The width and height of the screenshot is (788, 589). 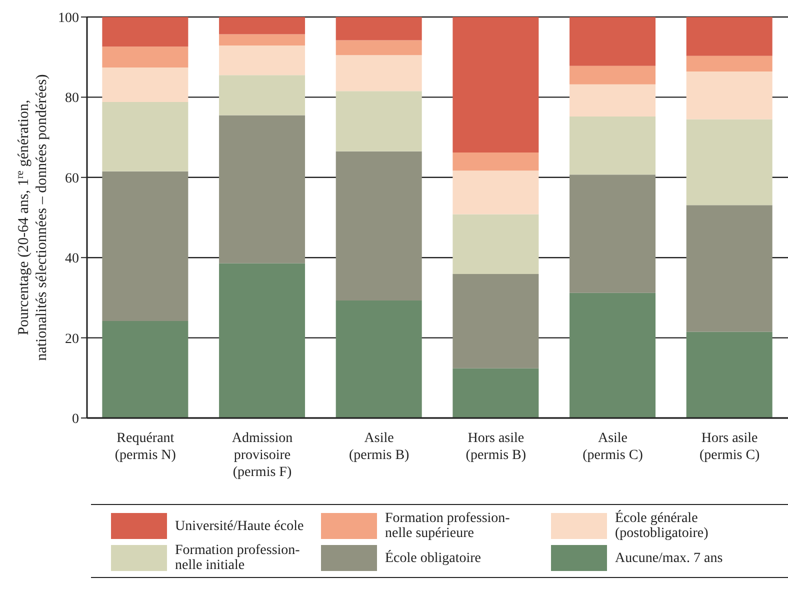 What do you see at coordinates (145, 447) in the screenshot?
I see `x-tick-label: Requérant (permis N)` at bounding box center [145, 447].